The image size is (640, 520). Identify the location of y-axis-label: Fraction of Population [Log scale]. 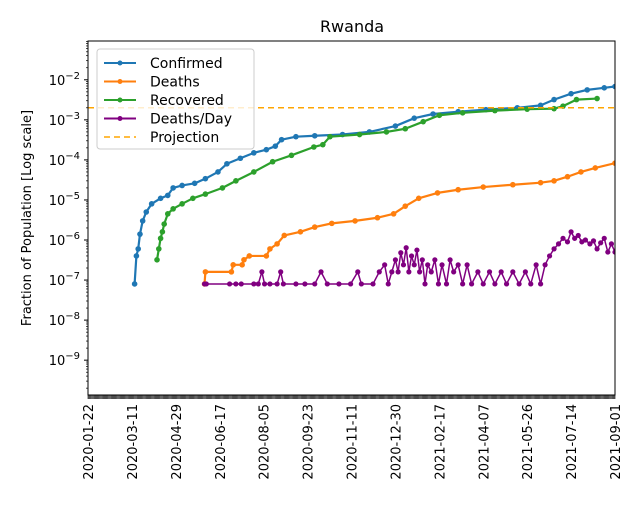
(27, 218).